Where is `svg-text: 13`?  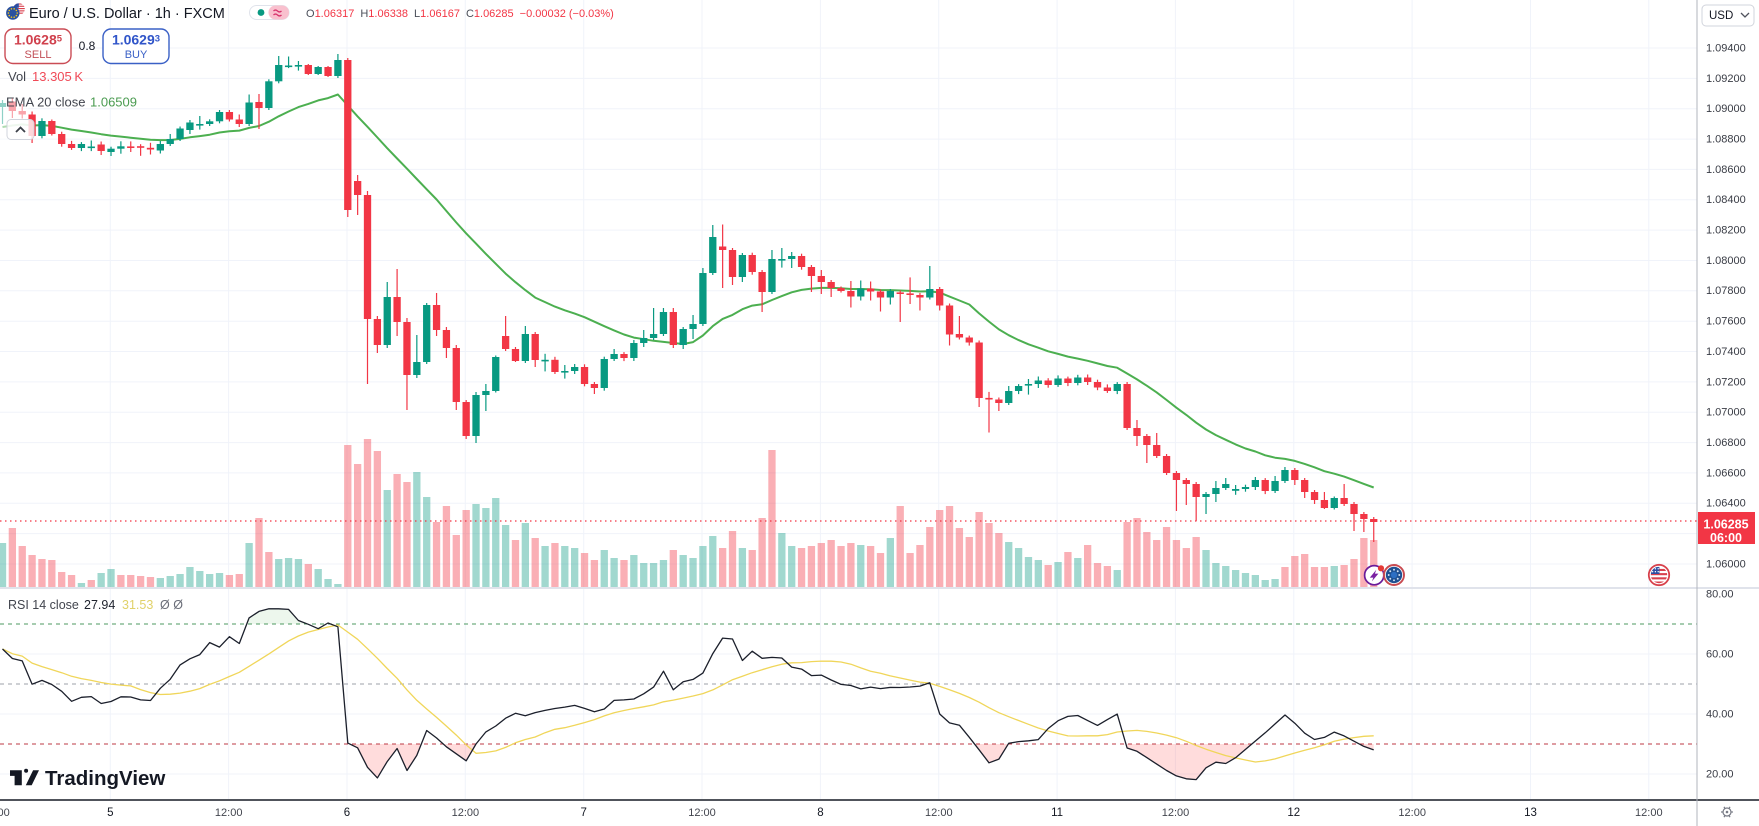
svg-text: 13 is located at coordinates (1530, 813).